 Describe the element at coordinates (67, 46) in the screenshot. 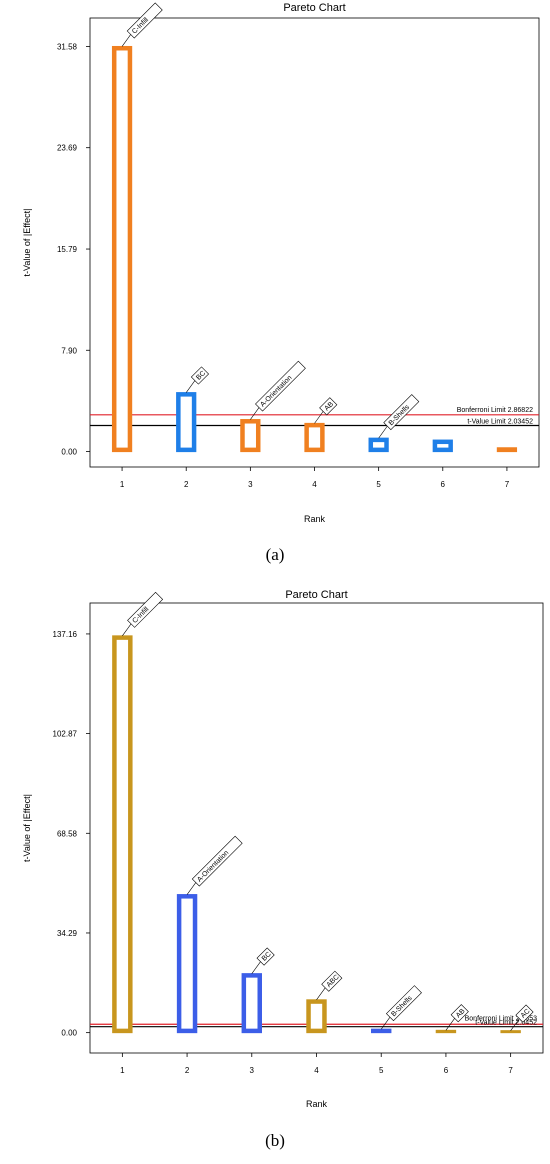

I see `y-tick-label: 31.58` at that location.